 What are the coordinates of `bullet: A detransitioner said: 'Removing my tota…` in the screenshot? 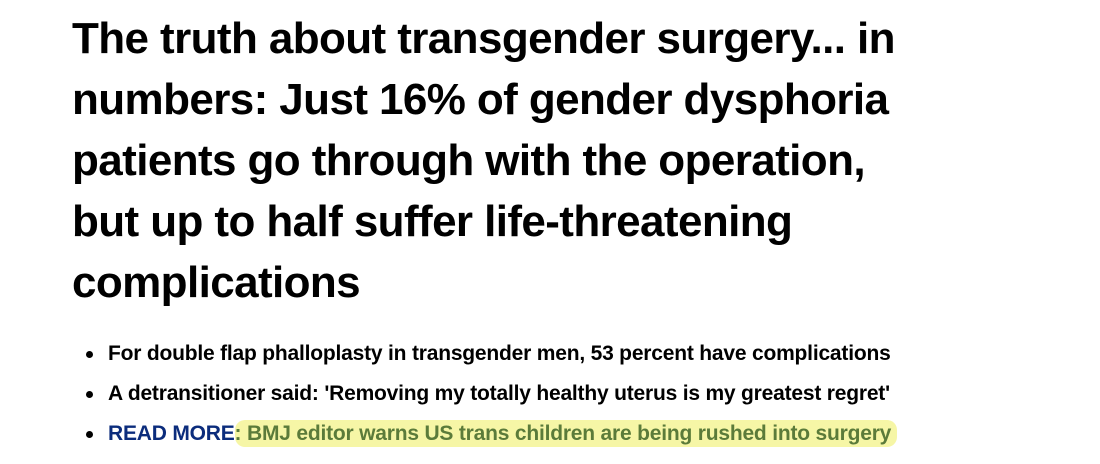 It's located at (491, 396).